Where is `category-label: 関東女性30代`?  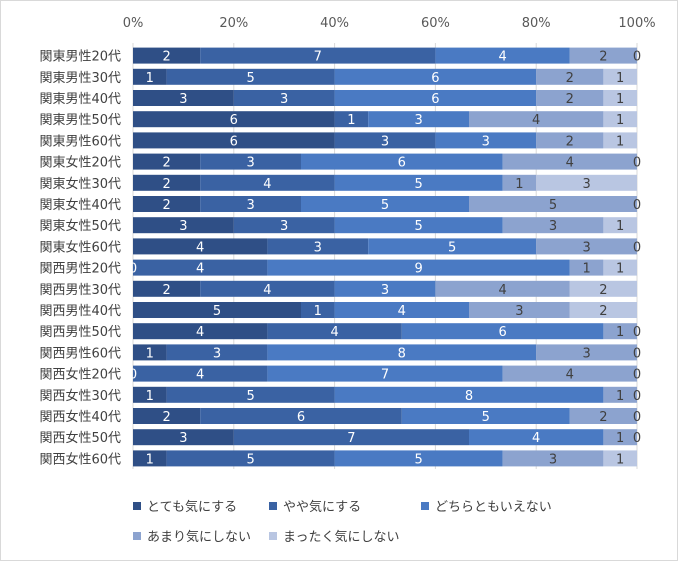
category-label: 関東女性30代 is located at coordinates (80, 184).